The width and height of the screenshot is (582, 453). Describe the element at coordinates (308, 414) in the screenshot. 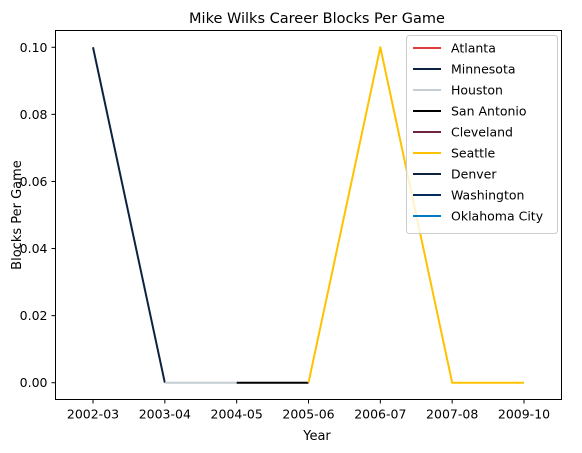

I see `x-tick-label: 2005-06` at that location.